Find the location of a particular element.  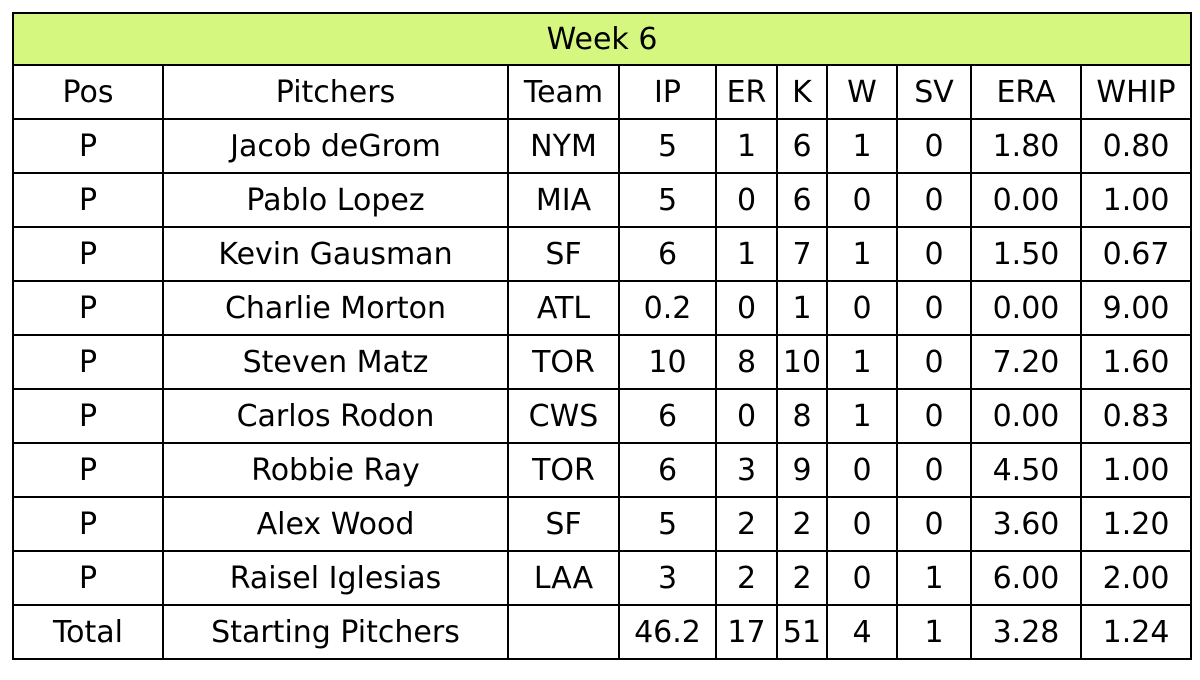

table-row: P Alex Wood SF 5 2 2 0 0 3.60 1.20 is located at coordinates (602, 524).